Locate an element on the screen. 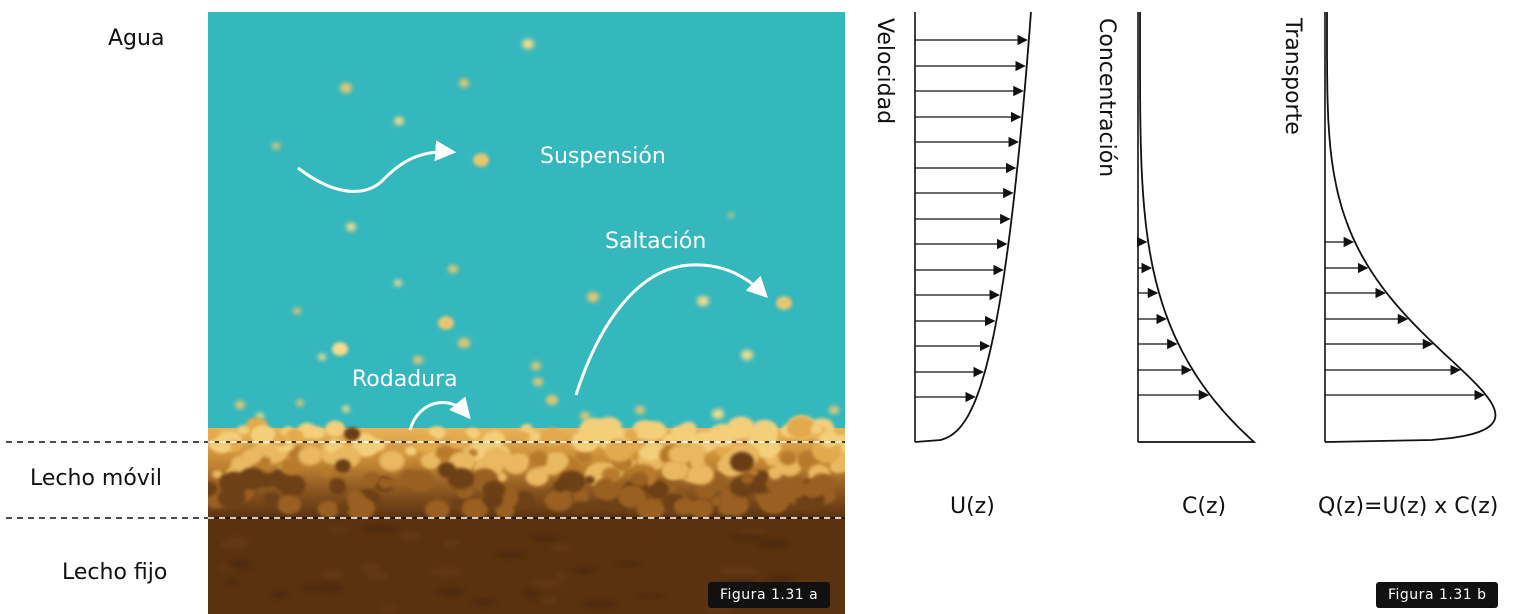 The height and width of the screenshot is (614, 1517). transport-profile is located at coordinates (1410, 227).